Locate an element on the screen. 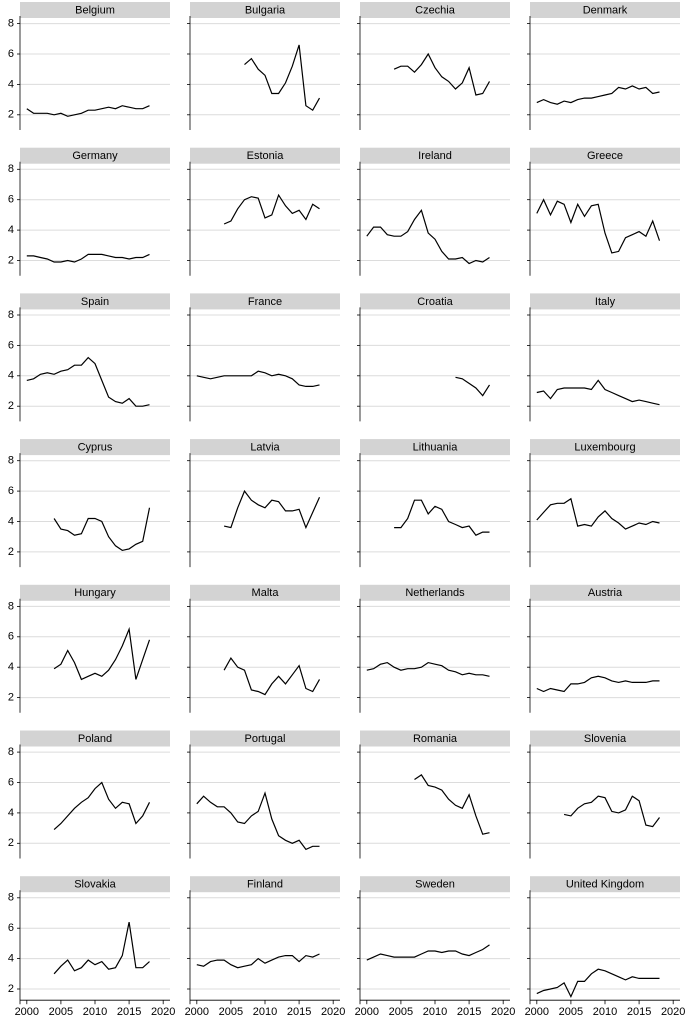 This screenshot has height=1024, width=685. panel-title: Estonia is located at coordinates (266, 156).